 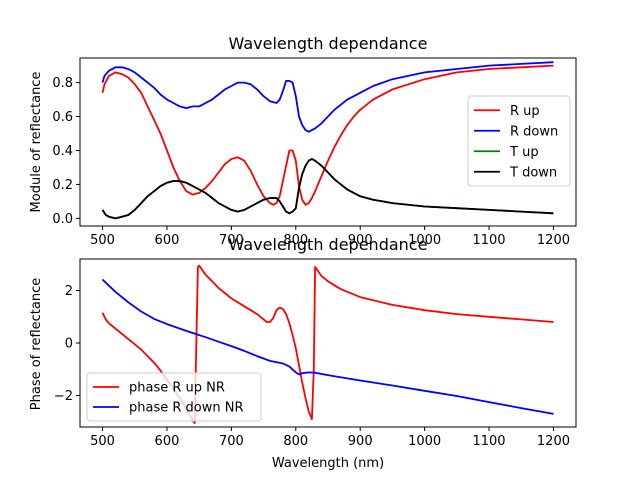 I want to click on series-line-r-down, so click(x=327, y=97).